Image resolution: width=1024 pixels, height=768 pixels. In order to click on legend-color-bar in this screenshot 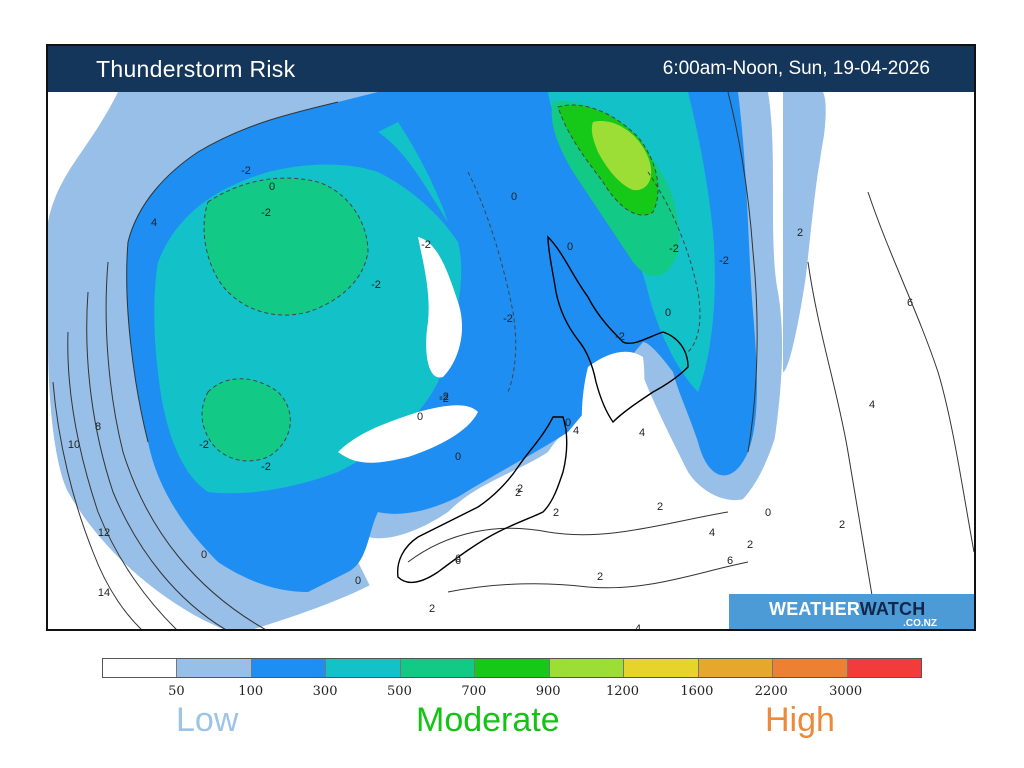, I will do `click(512, 668)`.